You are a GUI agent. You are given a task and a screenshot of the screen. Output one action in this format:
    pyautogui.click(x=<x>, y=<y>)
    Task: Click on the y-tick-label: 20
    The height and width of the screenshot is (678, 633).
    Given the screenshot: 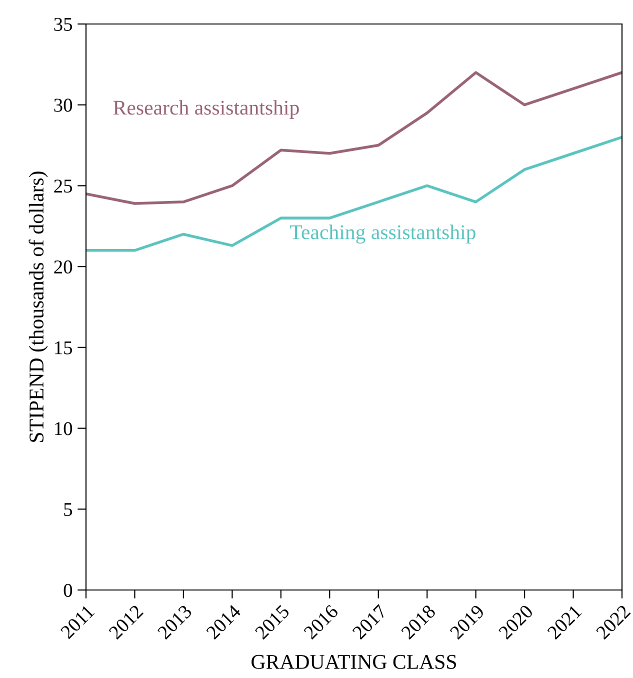 What is the action you would take?
    pyautogui.click(x=63, y=267)
    